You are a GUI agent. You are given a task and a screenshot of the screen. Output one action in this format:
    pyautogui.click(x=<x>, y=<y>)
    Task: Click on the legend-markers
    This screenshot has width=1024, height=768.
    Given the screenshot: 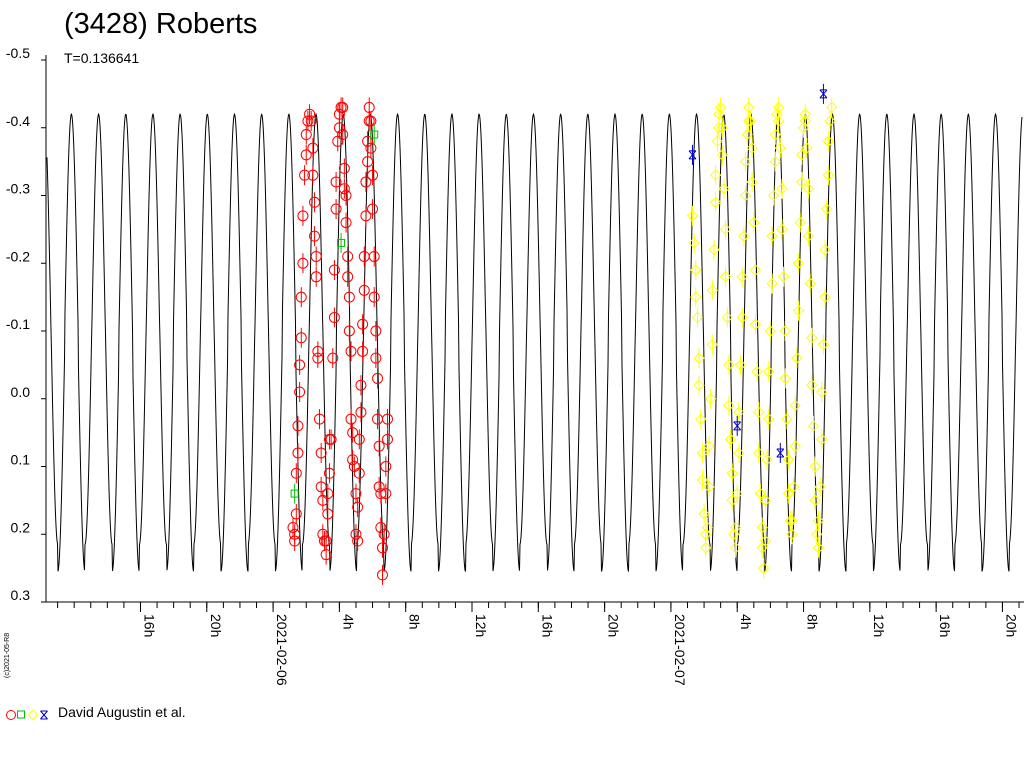 What is the action you would take?
    pyautogui.click(x=27, y=715)
    